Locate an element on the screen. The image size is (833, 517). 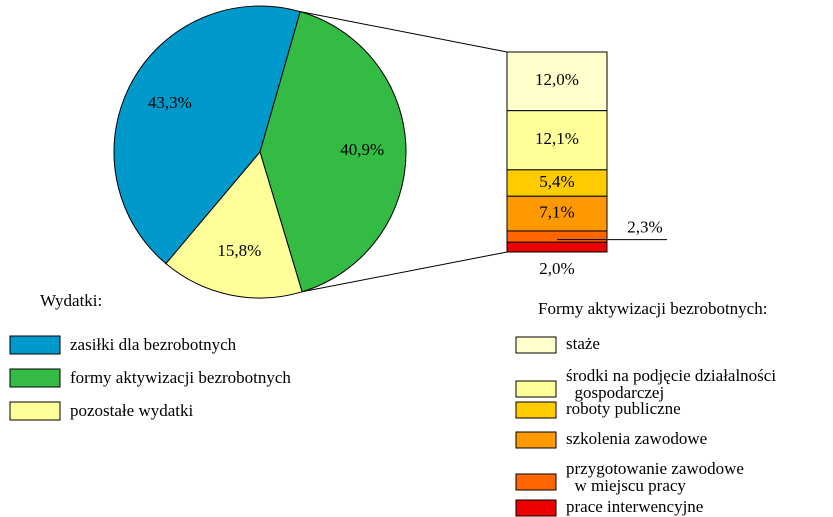
legend-label: pozostałe wydatki is located at coordinates (132, 410).